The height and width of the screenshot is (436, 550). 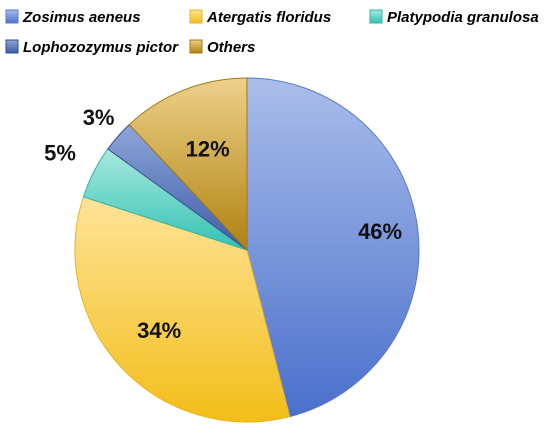 What do you see at coordinates (99, 117) in the screenshot?
I see `data-label-lophozozymus-pictor: 3%` at bounding box center [99, 117].